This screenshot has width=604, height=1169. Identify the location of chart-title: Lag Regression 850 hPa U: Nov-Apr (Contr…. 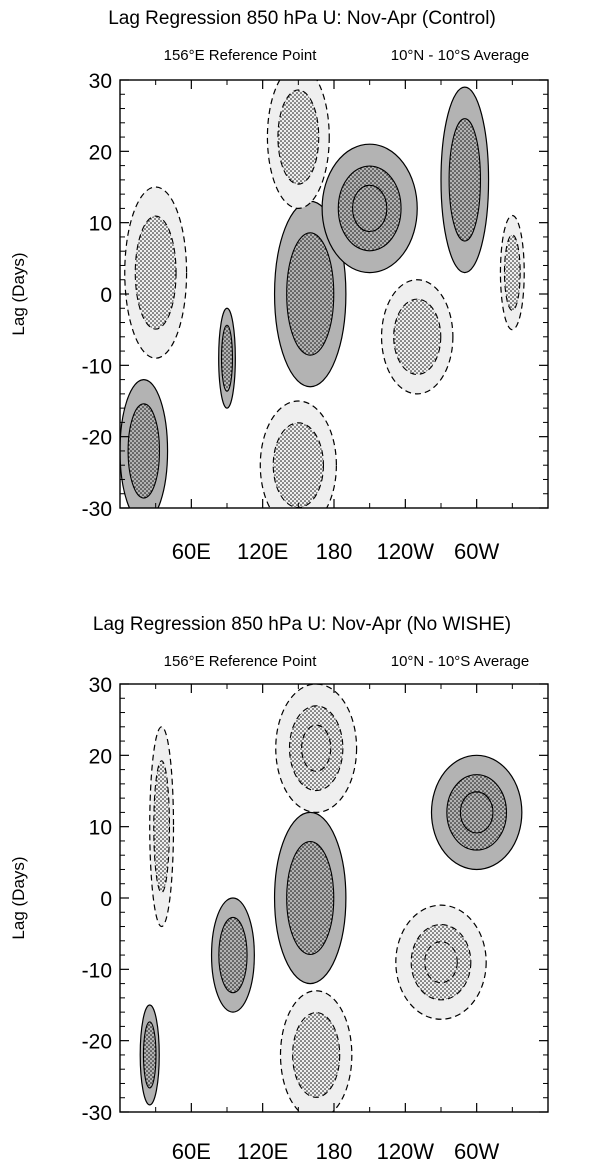
(302, 18).